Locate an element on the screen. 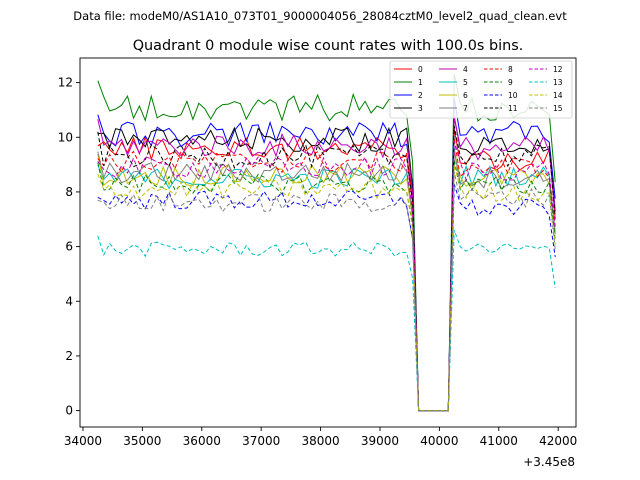 This screenshot has height=480, width=640. x-tick-label: 36000 is located at coordinates (202, 441).